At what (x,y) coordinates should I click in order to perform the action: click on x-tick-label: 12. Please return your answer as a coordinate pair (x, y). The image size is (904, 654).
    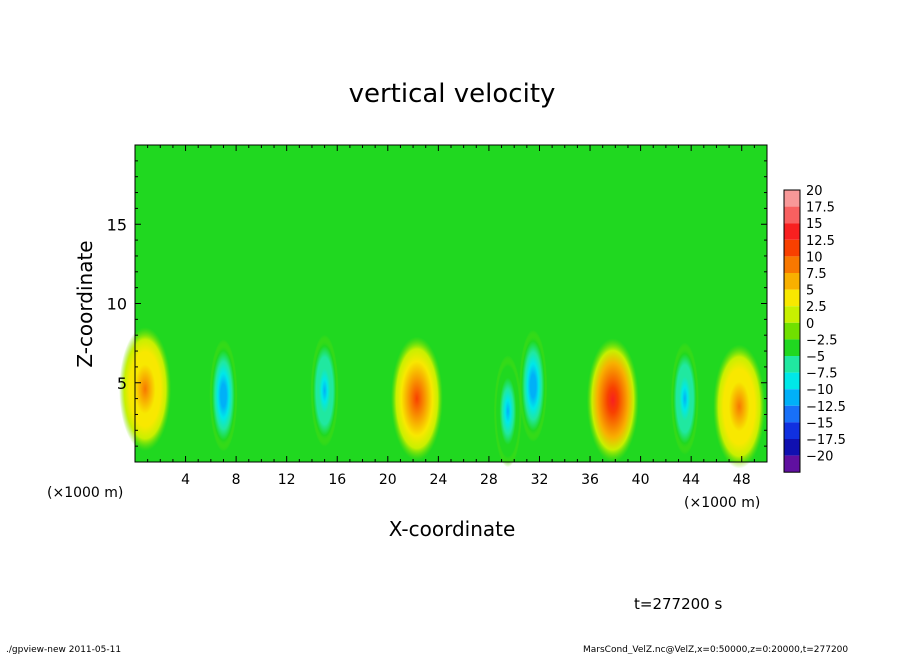
    Looking at the image, I should click on (287, 480).